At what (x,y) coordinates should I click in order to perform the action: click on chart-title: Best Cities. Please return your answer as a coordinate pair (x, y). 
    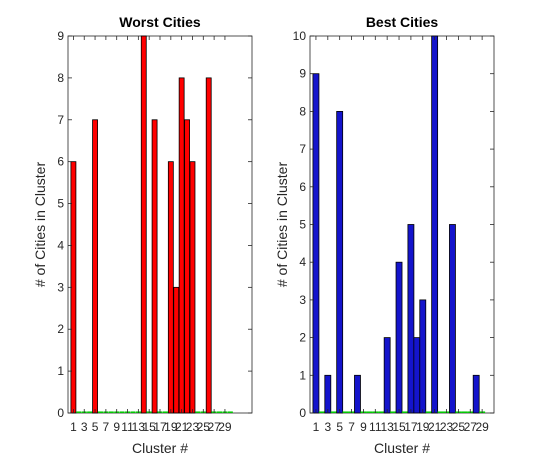
    Looking at the image, I should click on (402, 22).